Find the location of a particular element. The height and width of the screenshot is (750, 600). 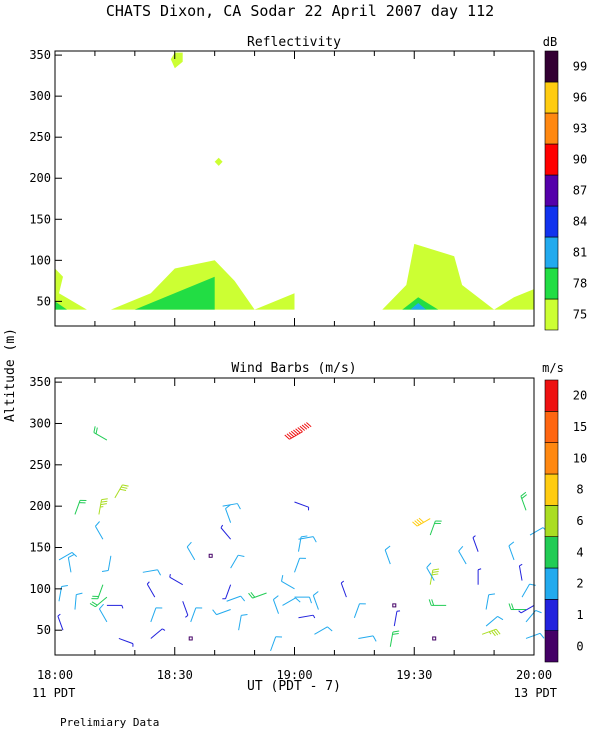

reflectivity-ytick-label-350: 350 is located at coordinates (40, 55).